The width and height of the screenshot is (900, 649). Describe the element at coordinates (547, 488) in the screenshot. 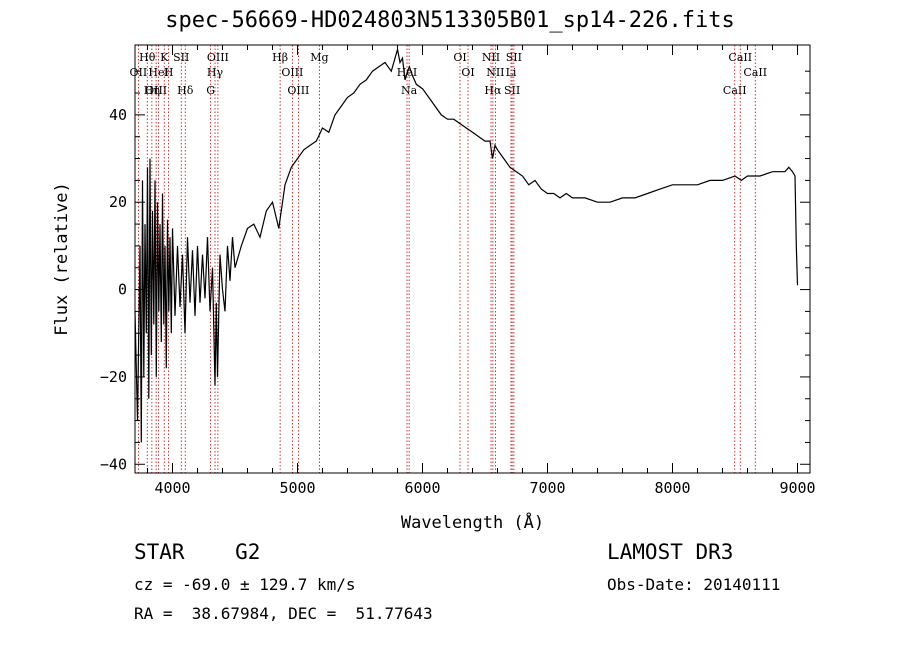

I see `x-tick-label: 7000` at that location.